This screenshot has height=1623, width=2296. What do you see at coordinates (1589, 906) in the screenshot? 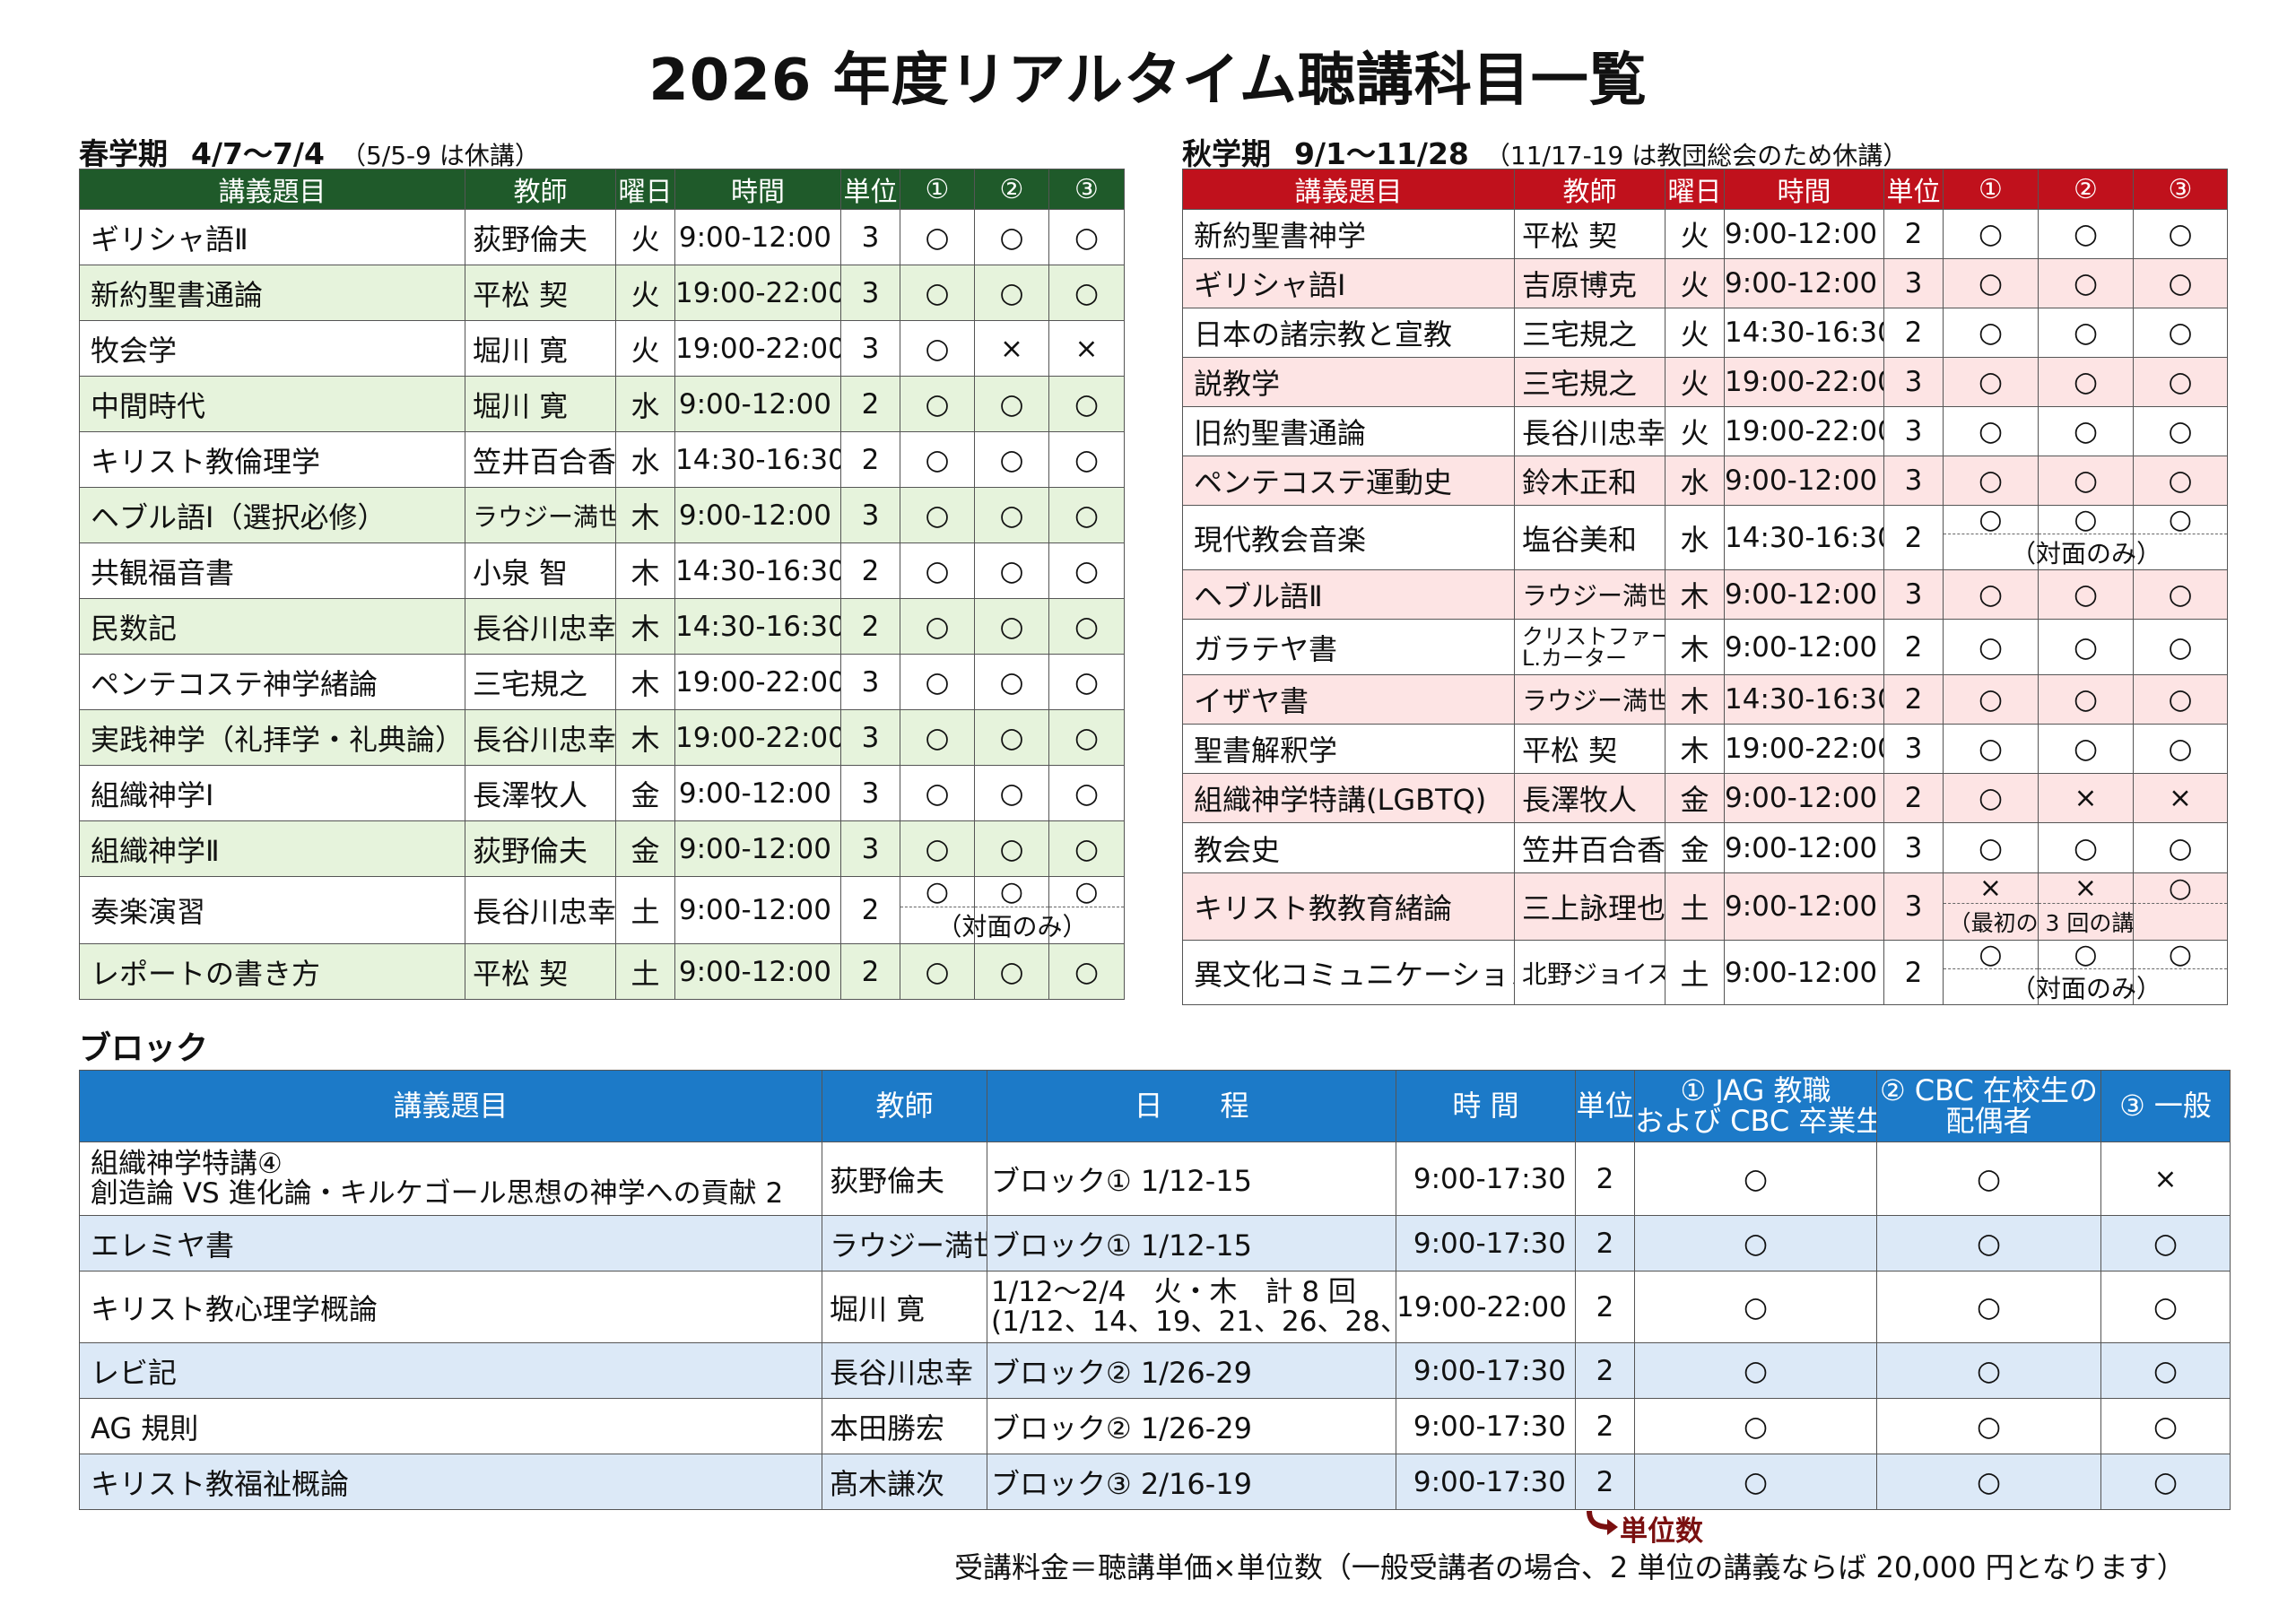
I see `teacher-name: 三上詠理也` at bounding box center [1589, 906].